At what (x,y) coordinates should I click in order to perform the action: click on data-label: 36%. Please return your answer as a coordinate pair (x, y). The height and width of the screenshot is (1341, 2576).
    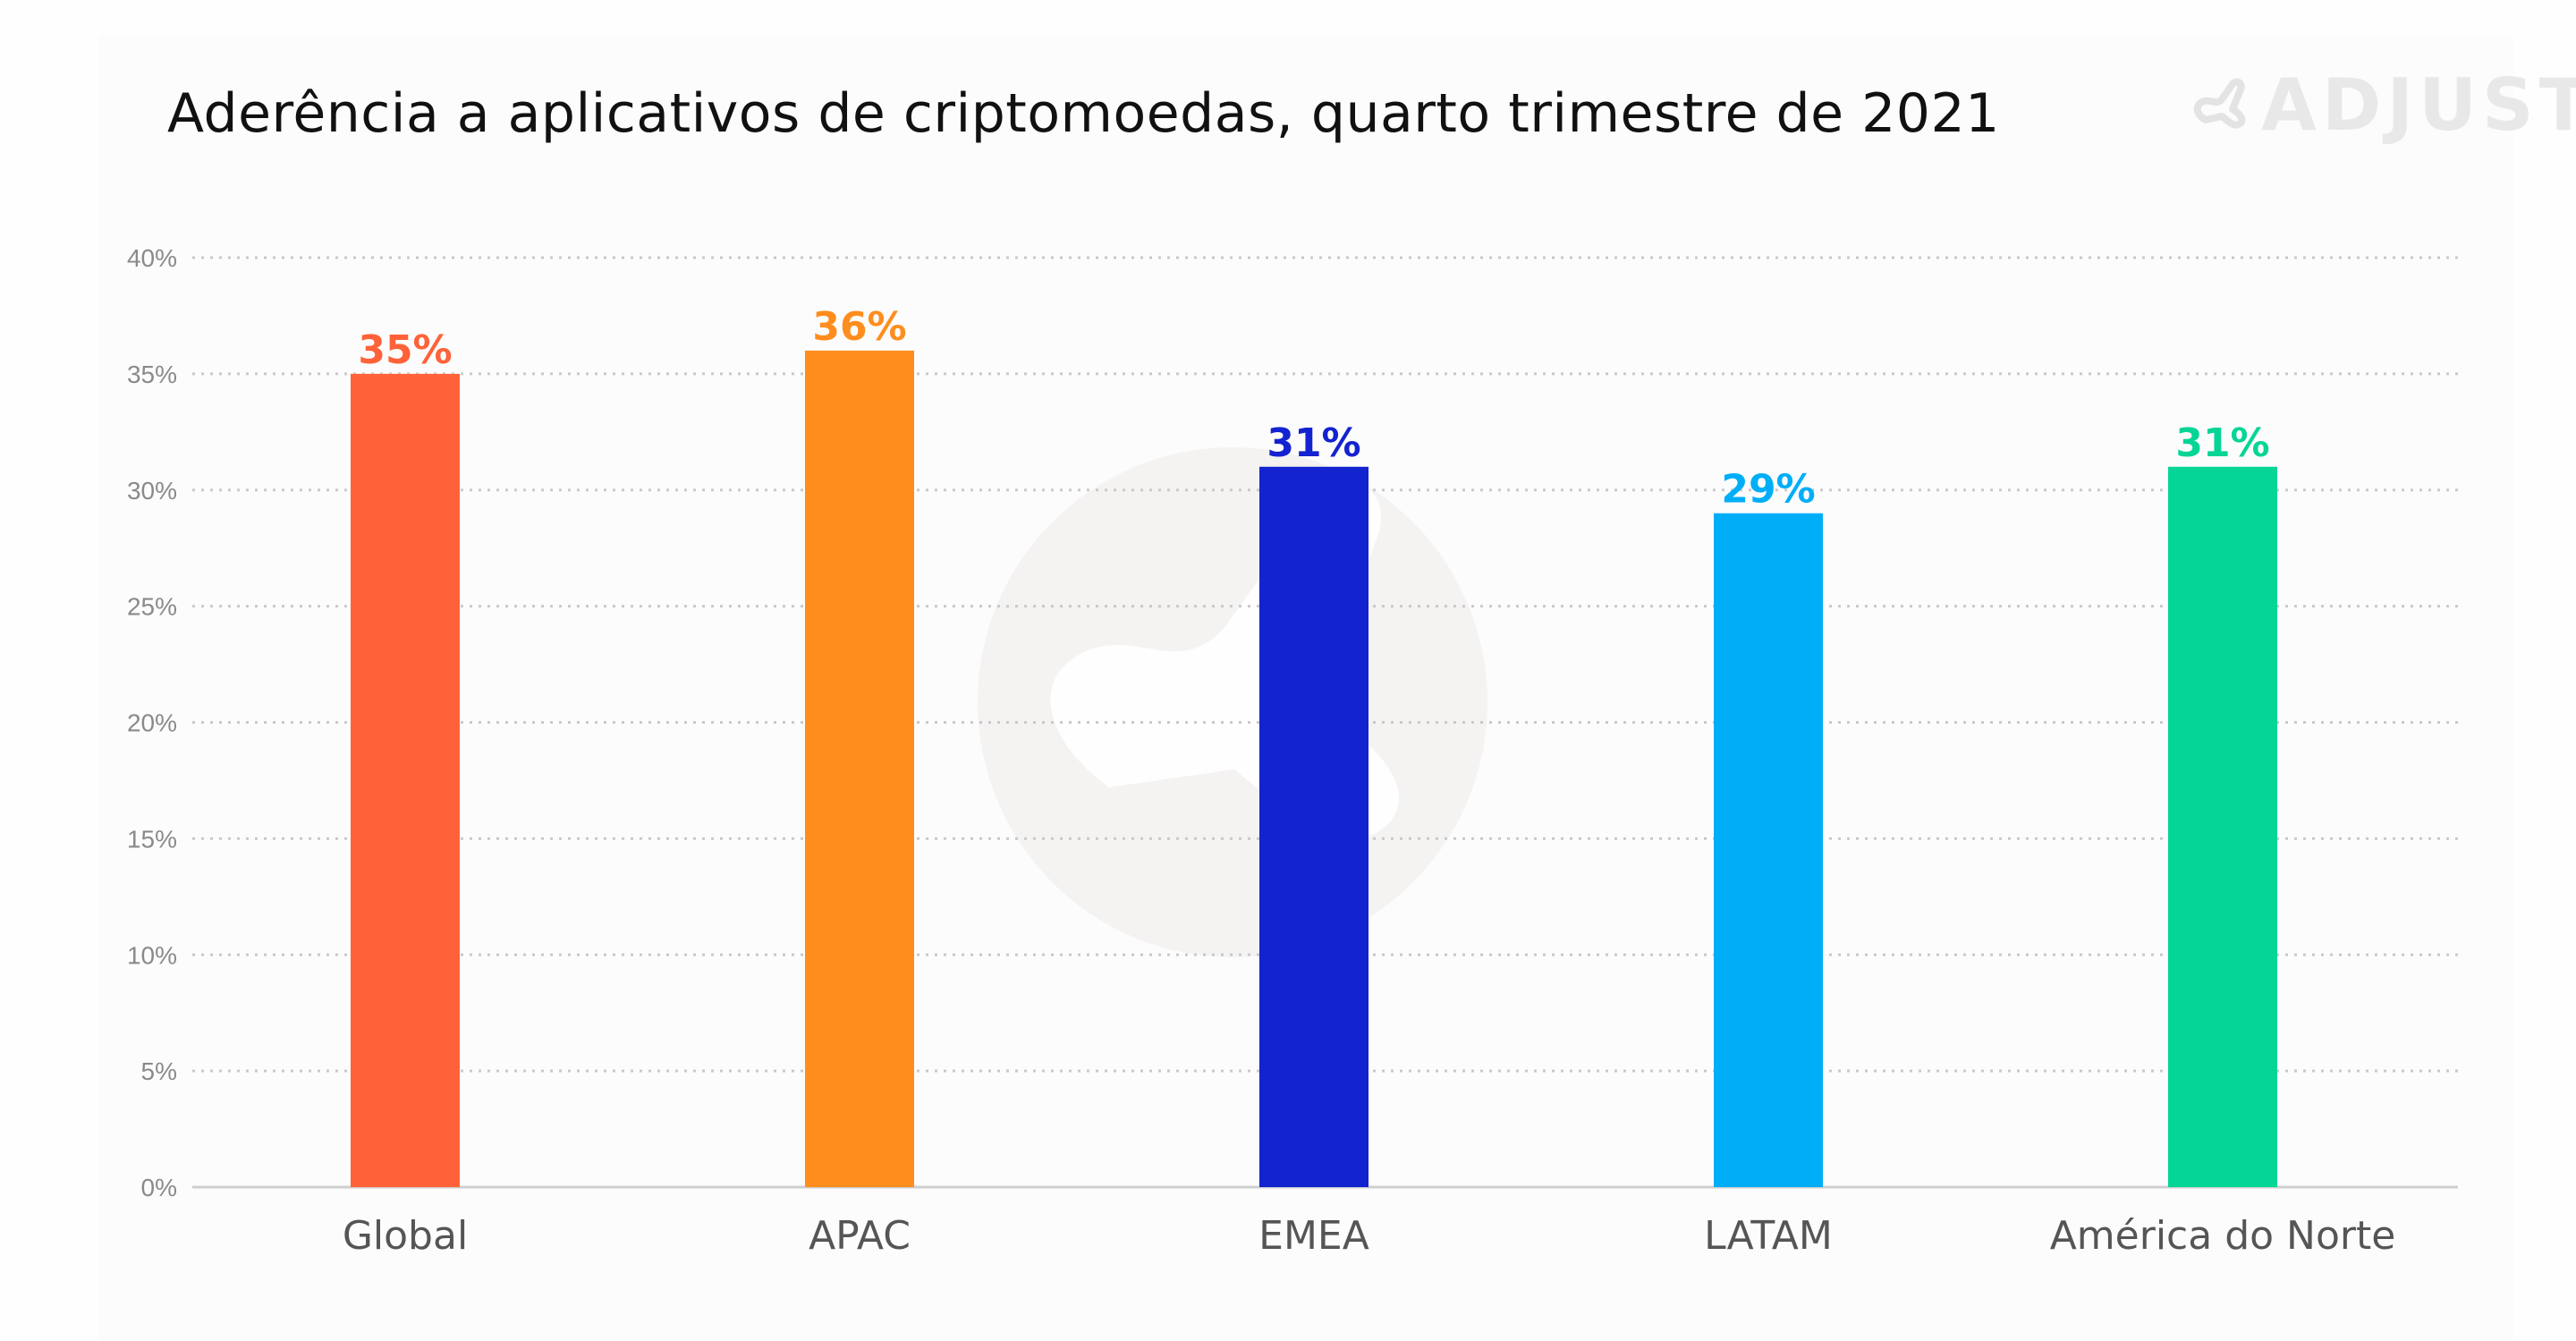
    Looking at the image, I should click on (859, 327).